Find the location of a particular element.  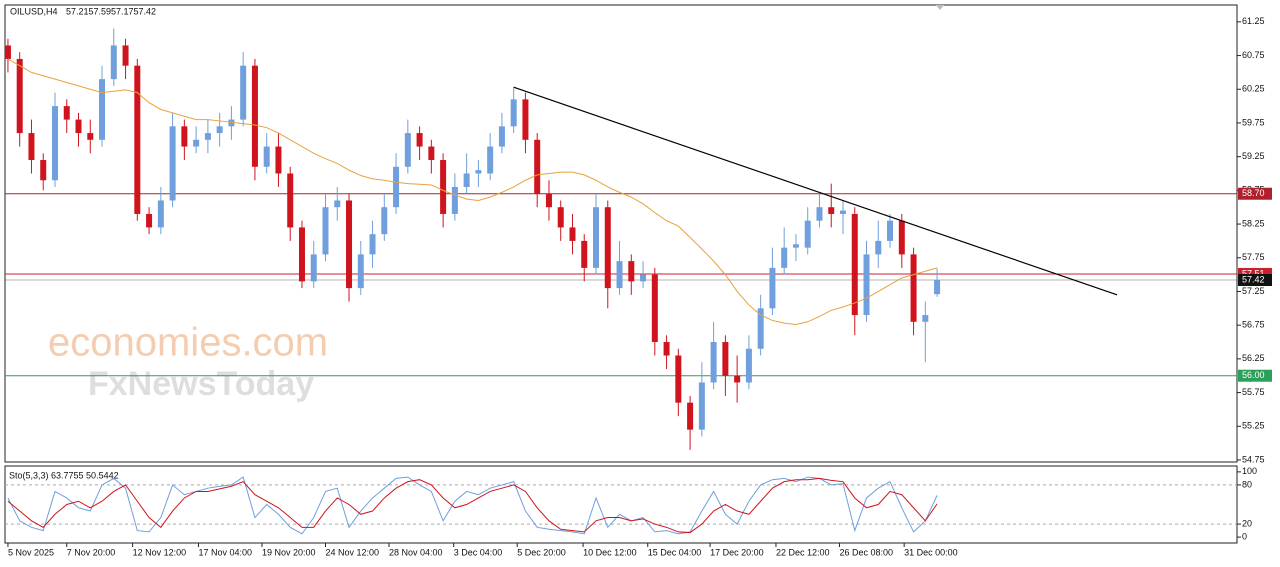

x-tick-label: 26 Dec 08:00 is located at coordinates (866, 552).